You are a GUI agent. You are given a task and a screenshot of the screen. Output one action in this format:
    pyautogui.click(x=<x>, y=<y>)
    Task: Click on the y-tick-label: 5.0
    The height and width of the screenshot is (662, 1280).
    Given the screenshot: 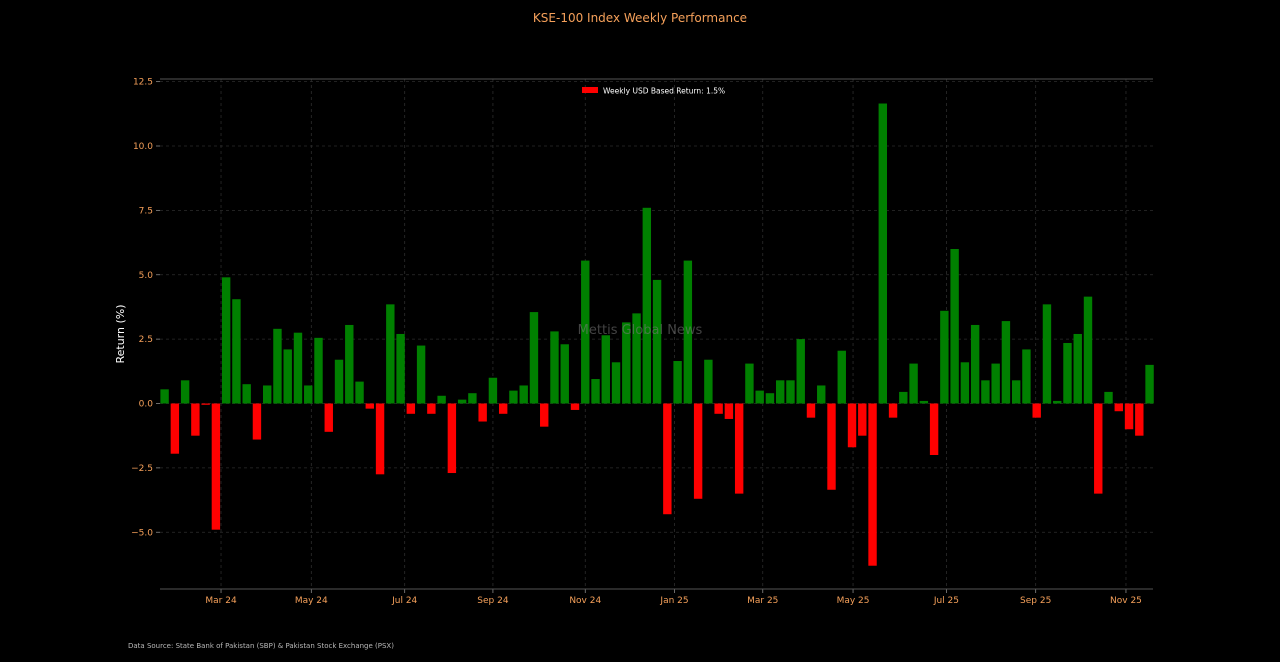 What is the action you would take?
    pyautogui.click(x=146, y=276)
    